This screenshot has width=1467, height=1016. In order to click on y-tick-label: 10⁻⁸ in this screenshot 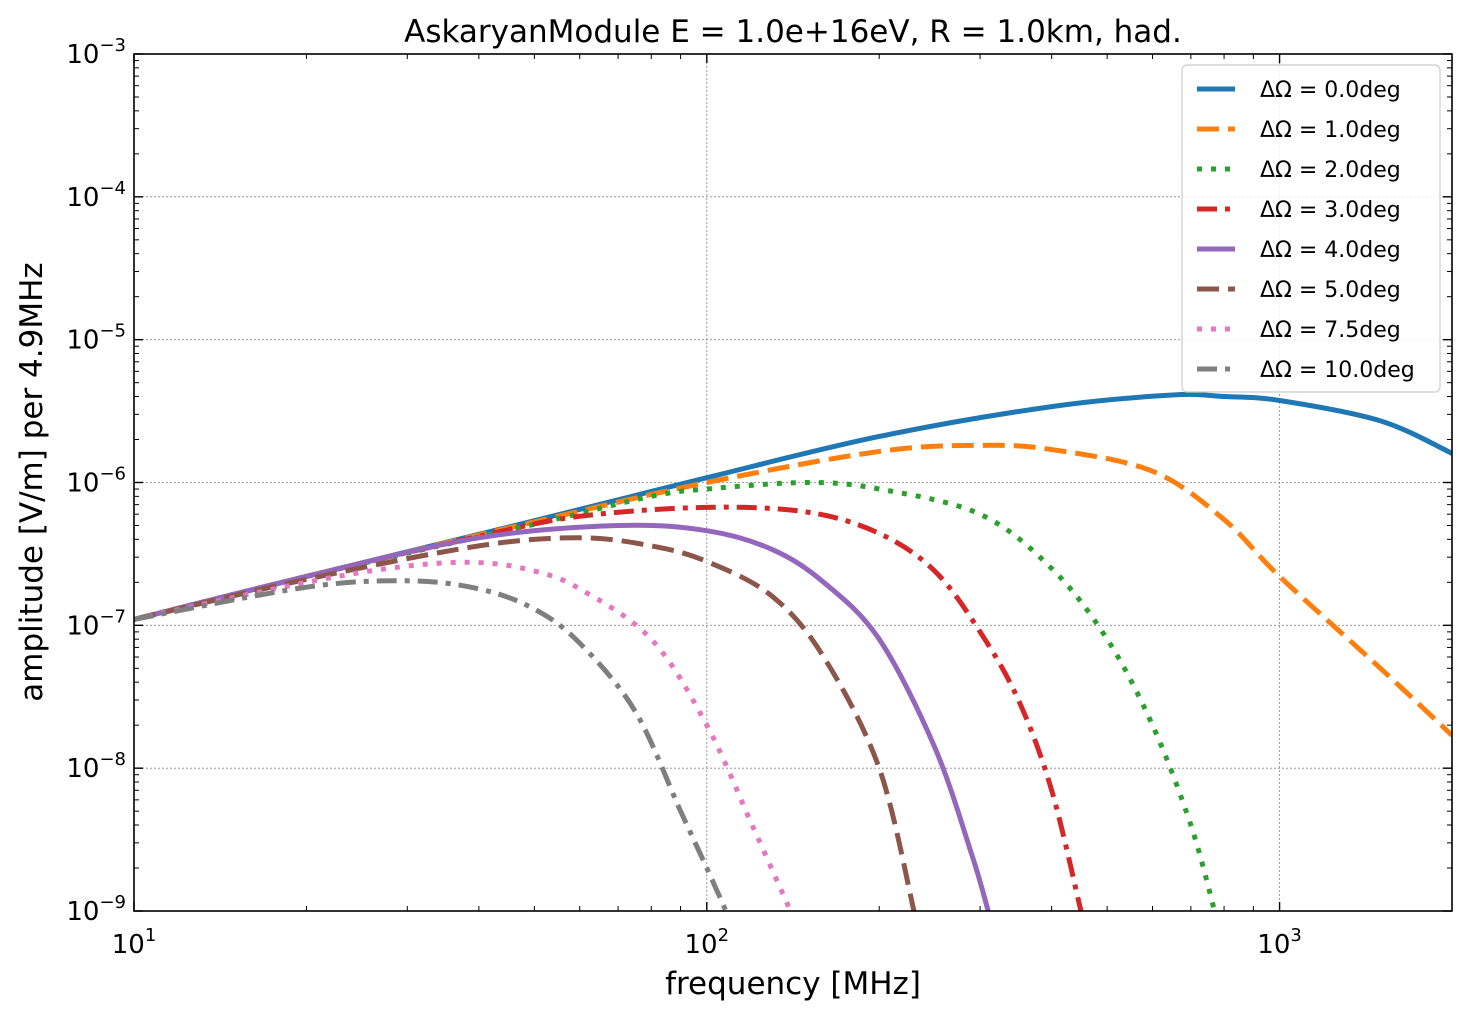, I will do `click(96, 766)`.